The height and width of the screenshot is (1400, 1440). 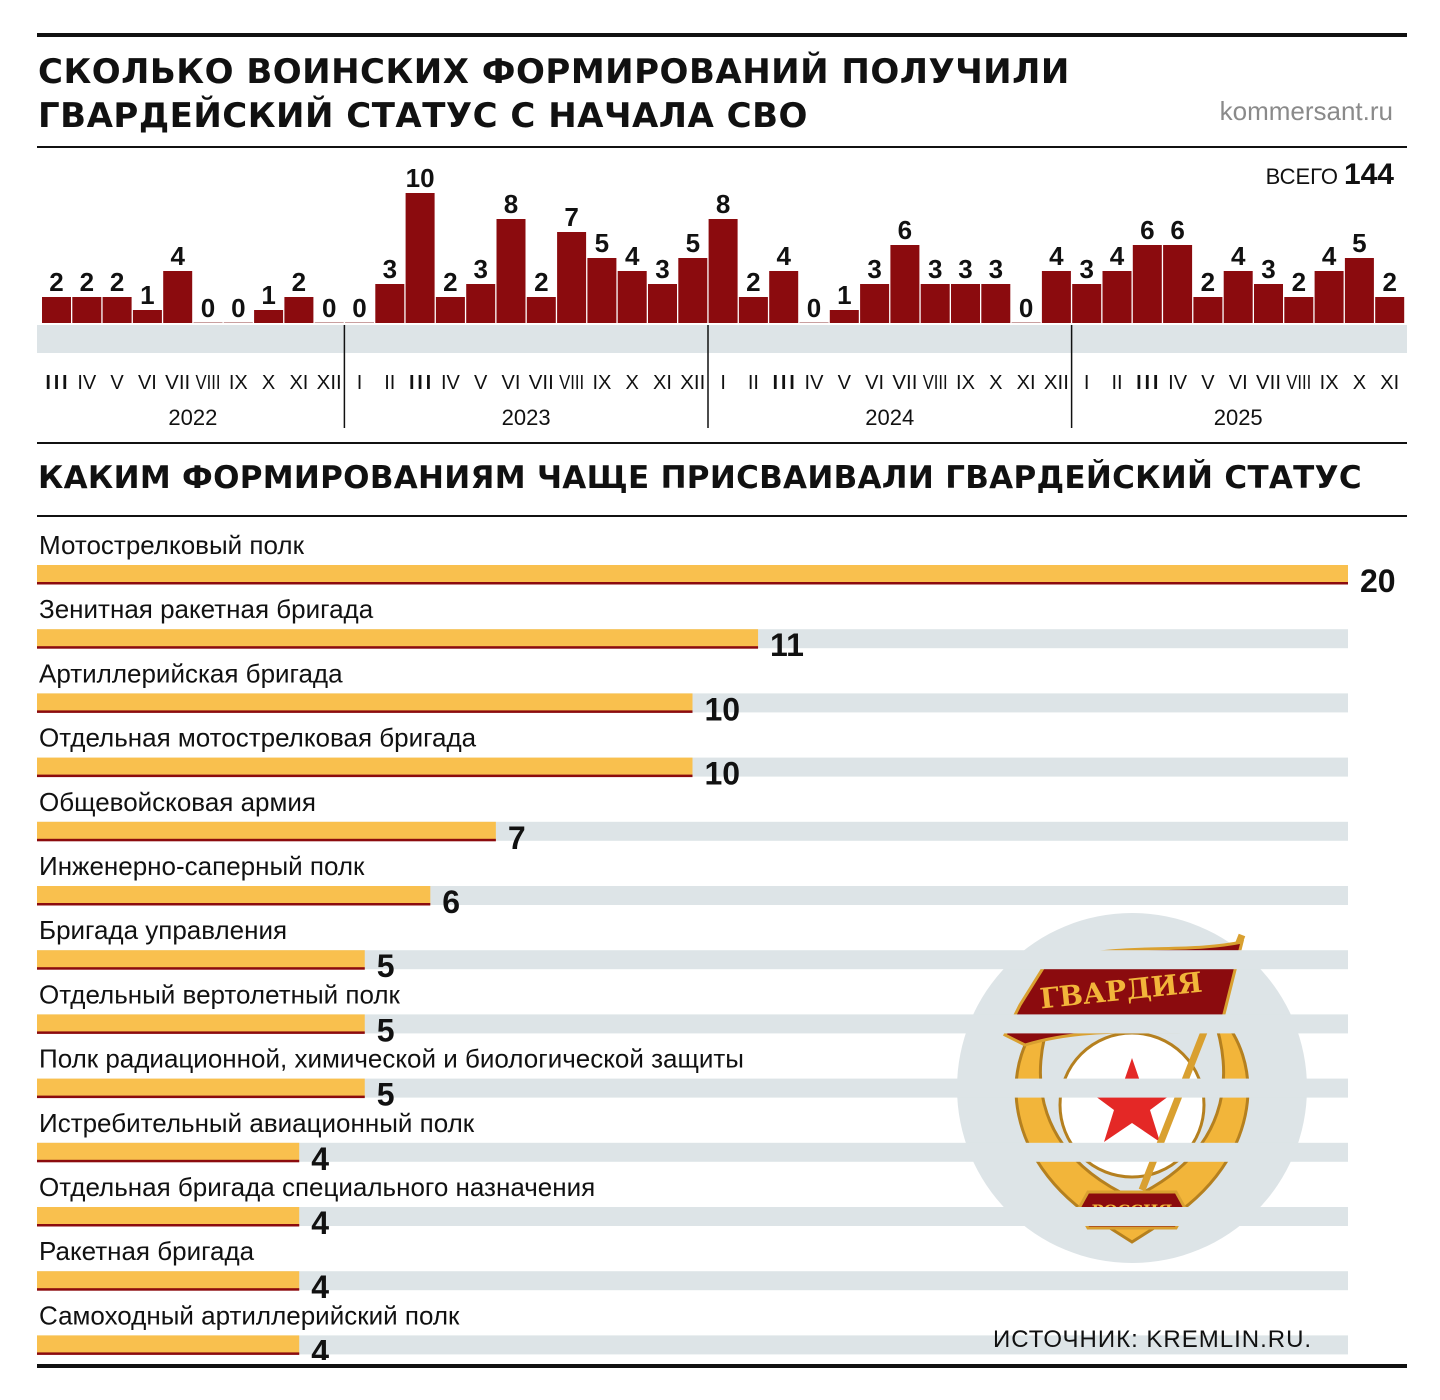 I want to click on bar-track, so click(x=692, y=1152).